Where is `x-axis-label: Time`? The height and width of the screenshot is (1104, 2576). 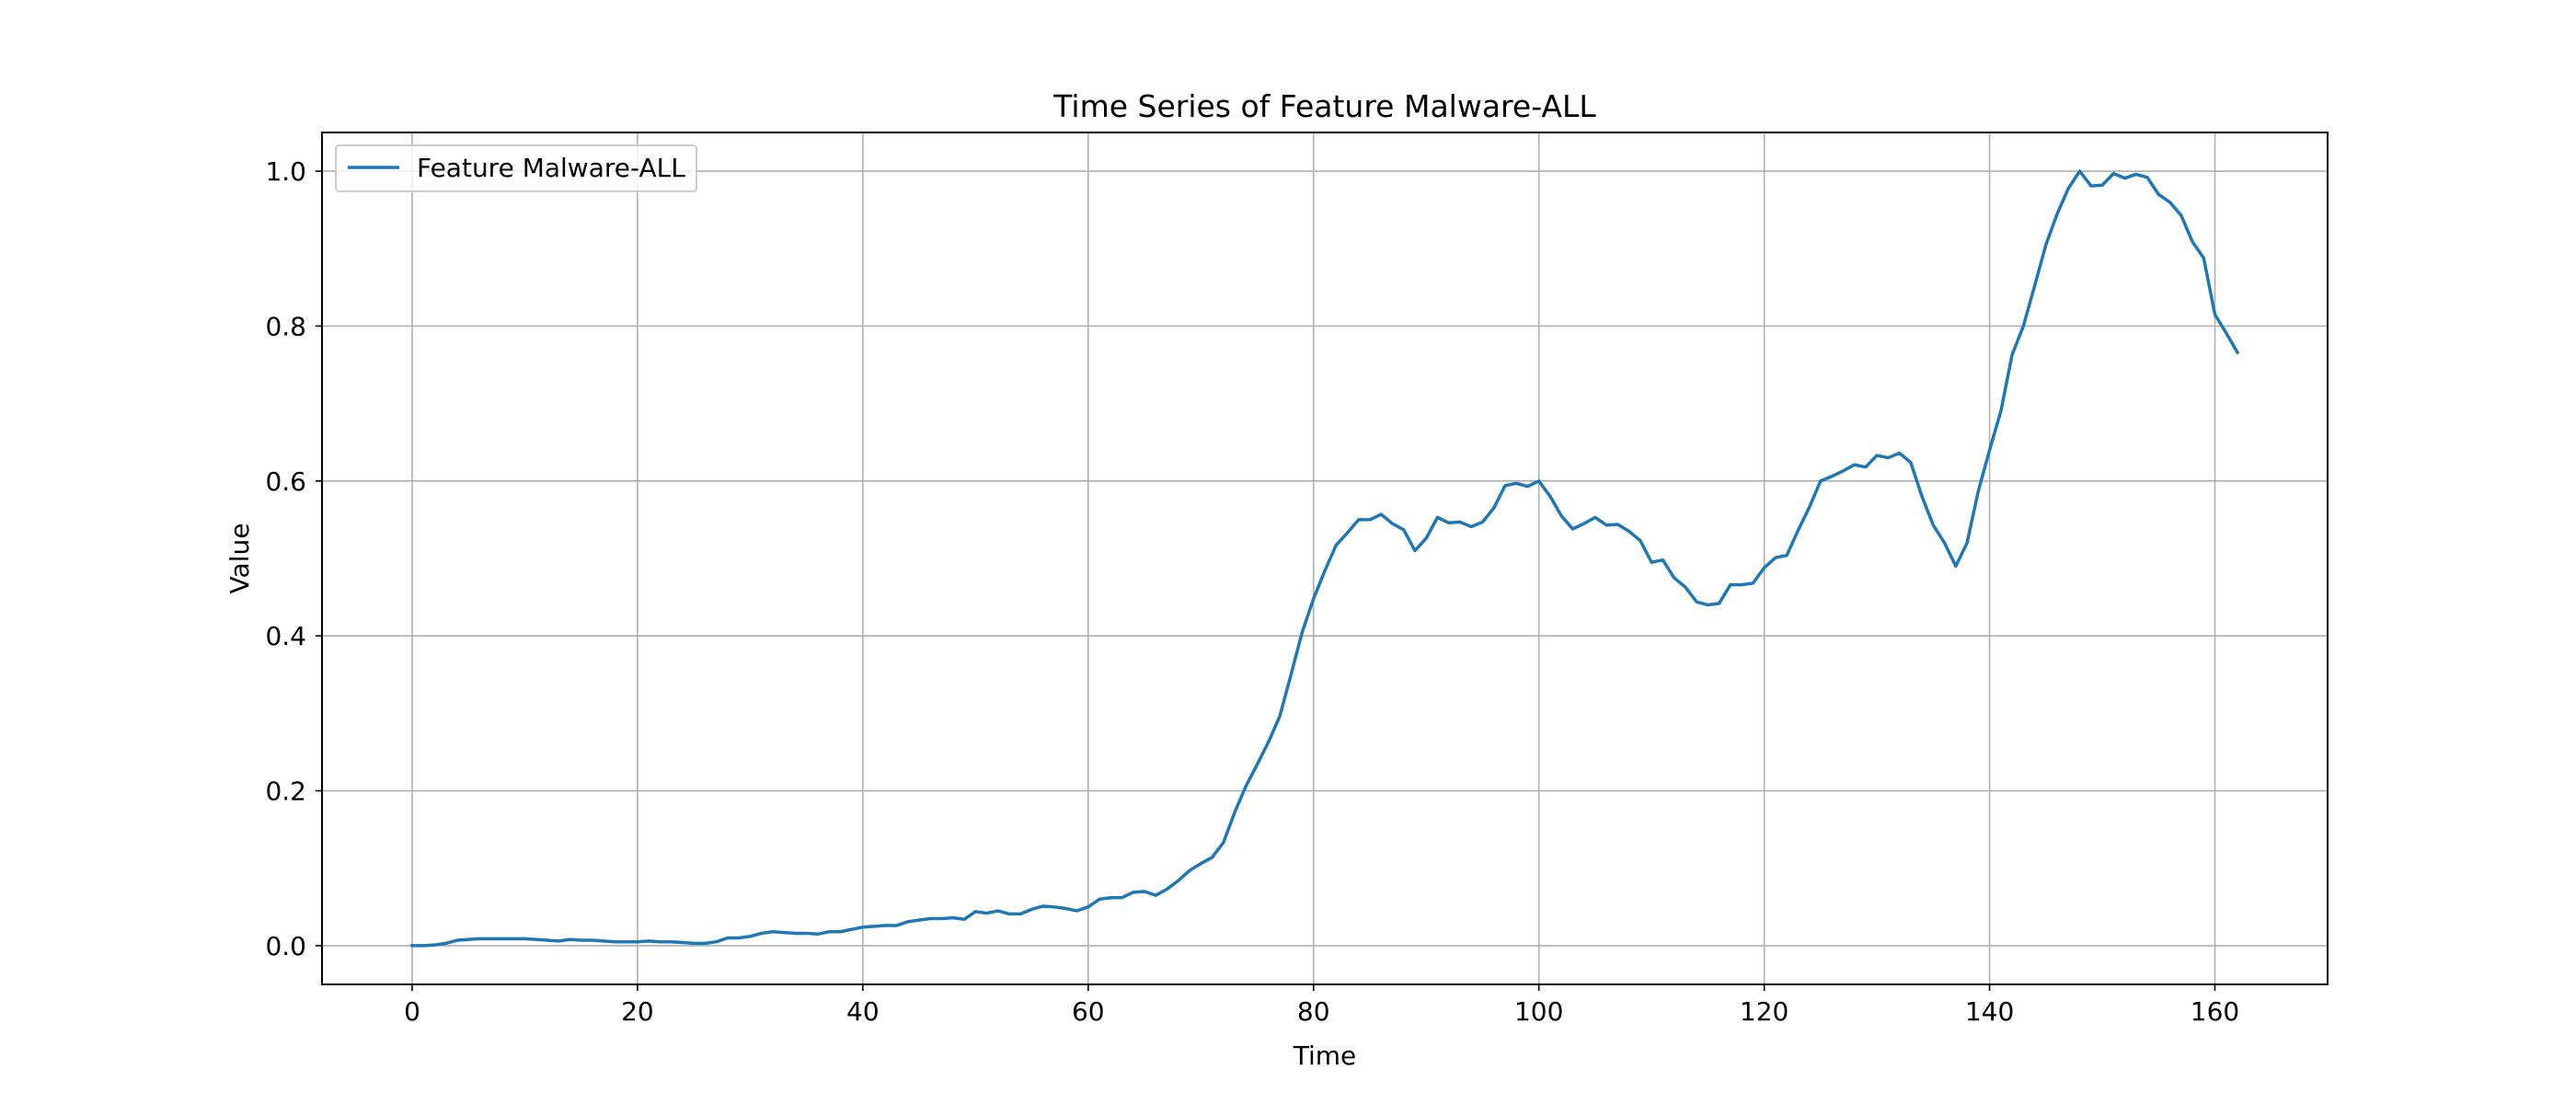 x-axis-label: Time is located at coordinates (1325, 1056).